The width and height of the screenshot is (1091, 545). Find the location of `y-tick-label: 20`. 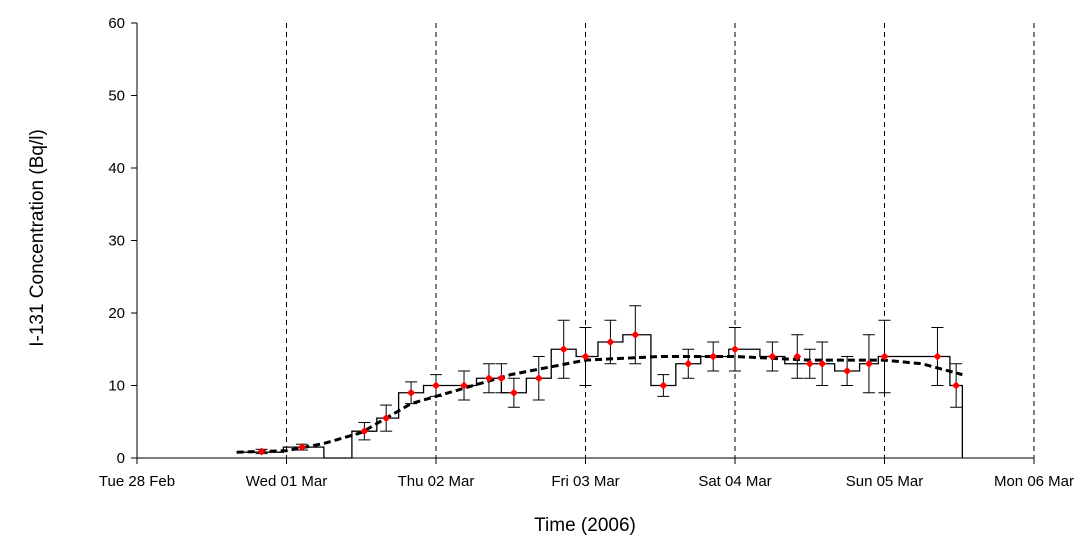

y-tick-label: 20 is located at coordinates (116, 313).